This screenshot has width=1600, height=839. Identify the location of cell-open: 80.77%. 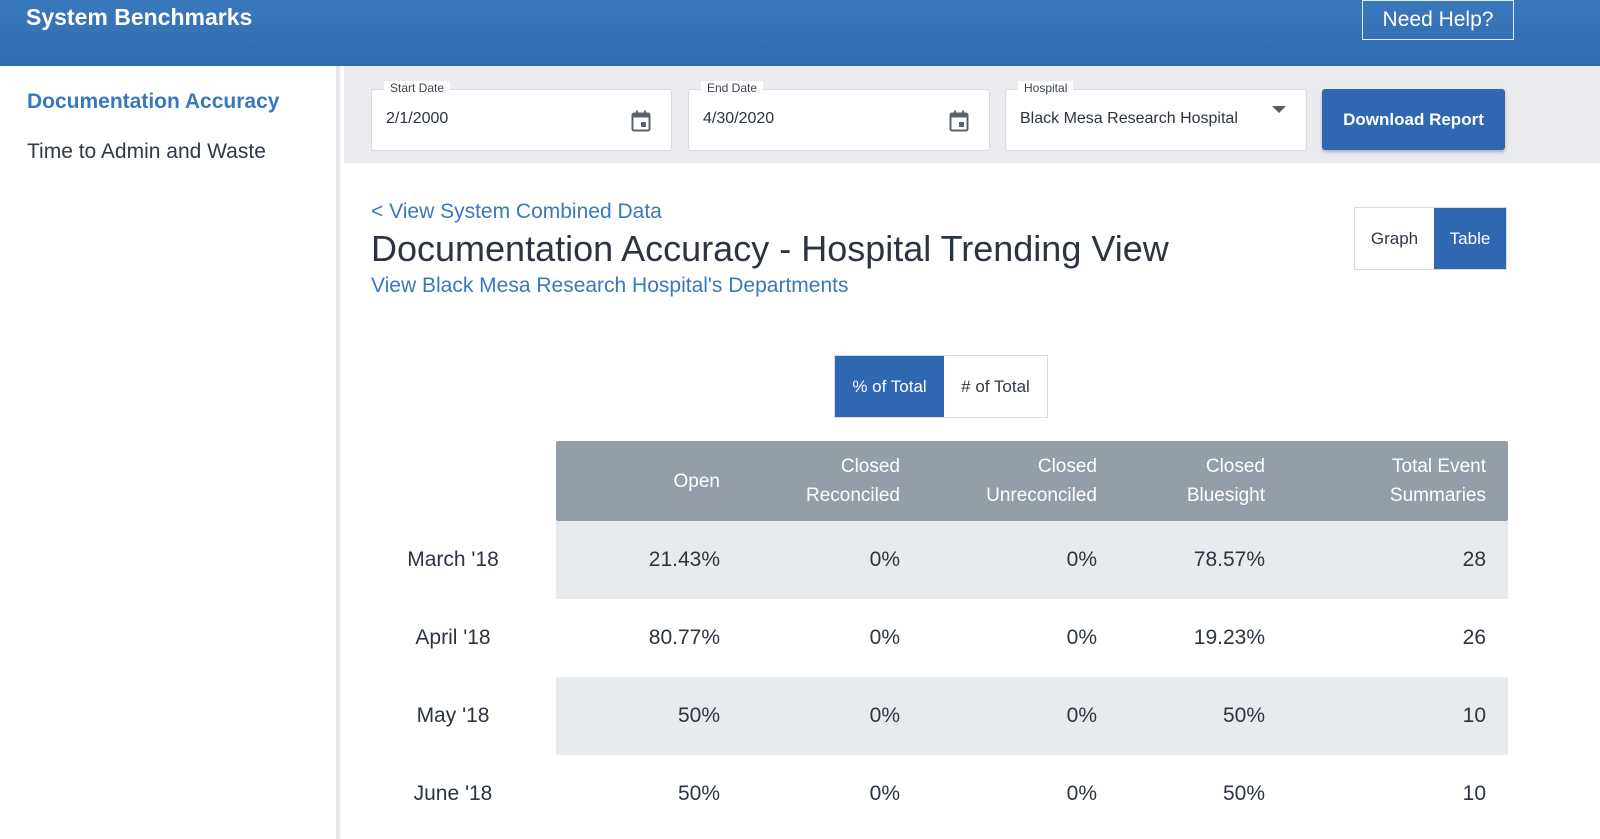
(684, 637).